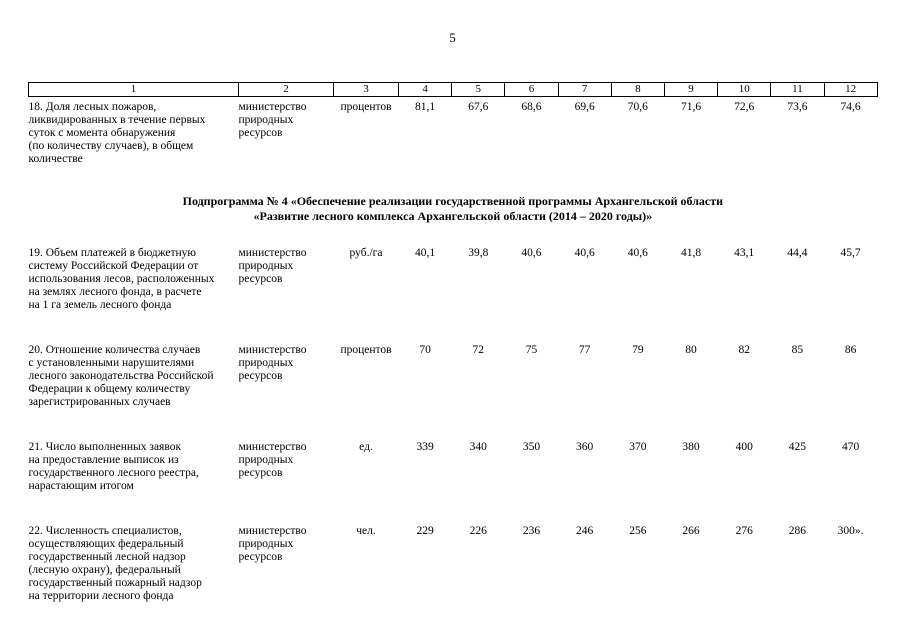 The width and height of the screenshot is (905, 640). What do you see at coordinates (531, 89) in the screenshot?
I see `index-cell: 6` at bounding box center [531, 89].